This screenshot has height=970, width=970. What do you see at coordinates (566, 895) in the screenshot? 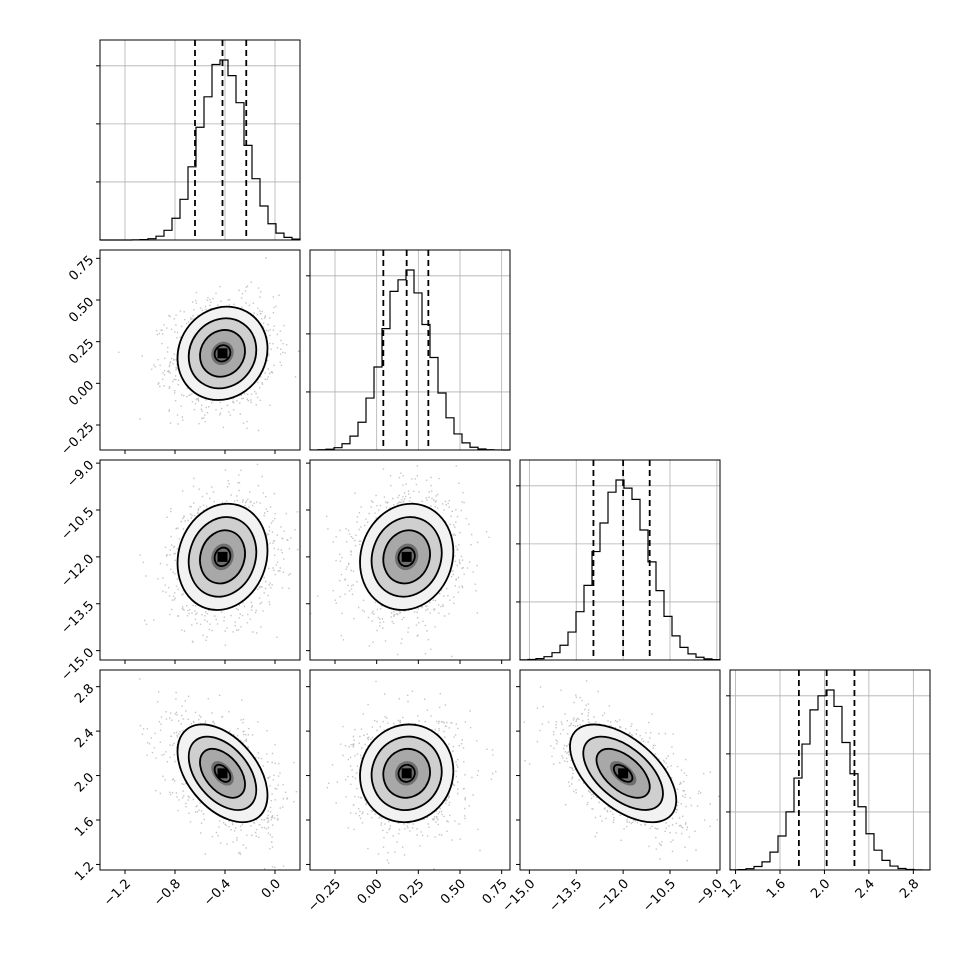
I see `x-tick-label: −13.5` at bounding box center [566, 895].